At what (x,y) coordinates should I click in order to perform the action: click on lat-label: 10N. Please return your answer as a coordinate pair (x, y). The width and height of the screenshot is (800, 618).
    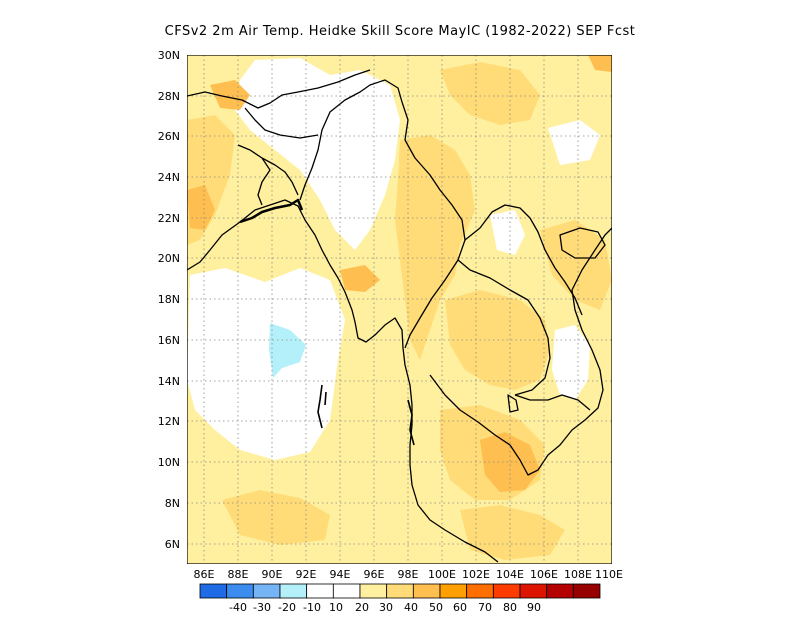
    Looking at the image, I should click on (169, 462).